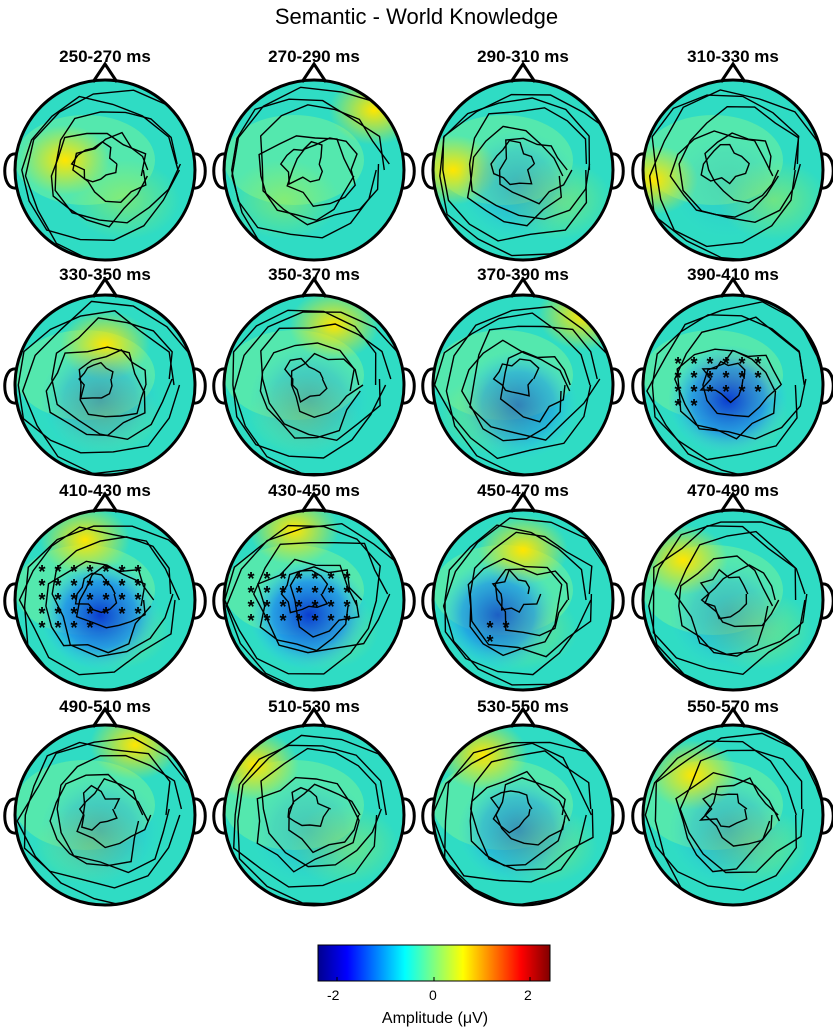 This screenshot has height=1031, width=833. Describe the element at coordinates (105, 490) in the screenshot. I see `panel-label: 410-430 ms` at that location.